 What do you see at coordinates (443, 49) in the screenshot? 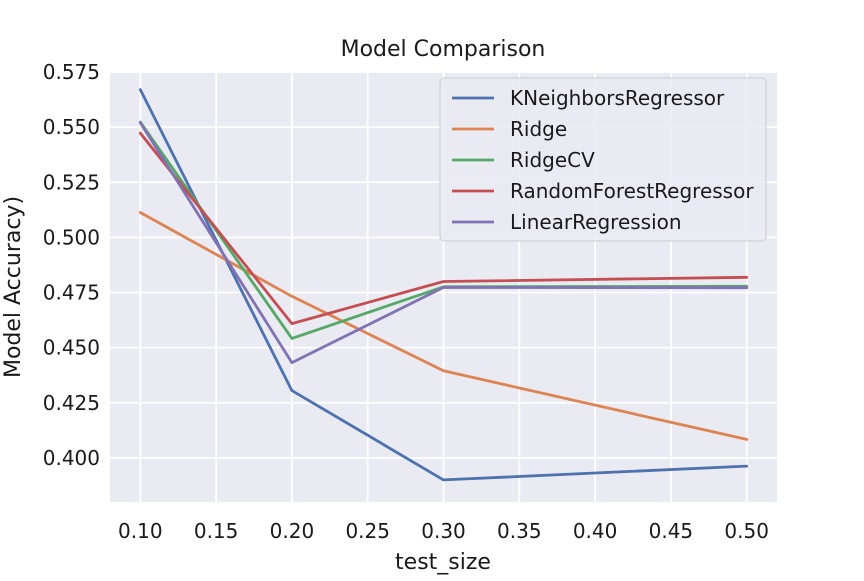
I see `chart-title: Model Comparison` at bounding box center [443, 49].